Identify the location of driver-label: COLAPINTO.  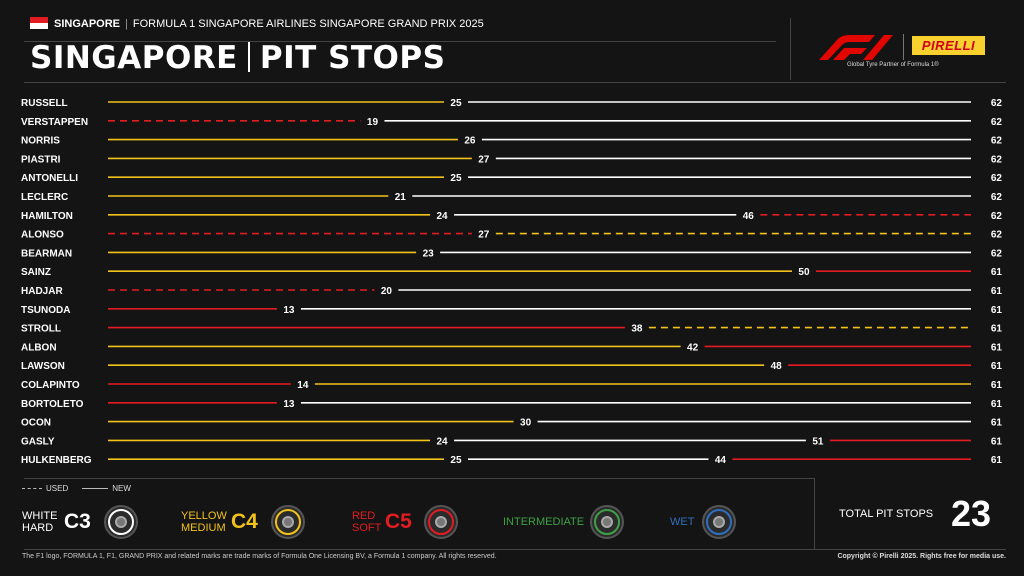
(50, 385).